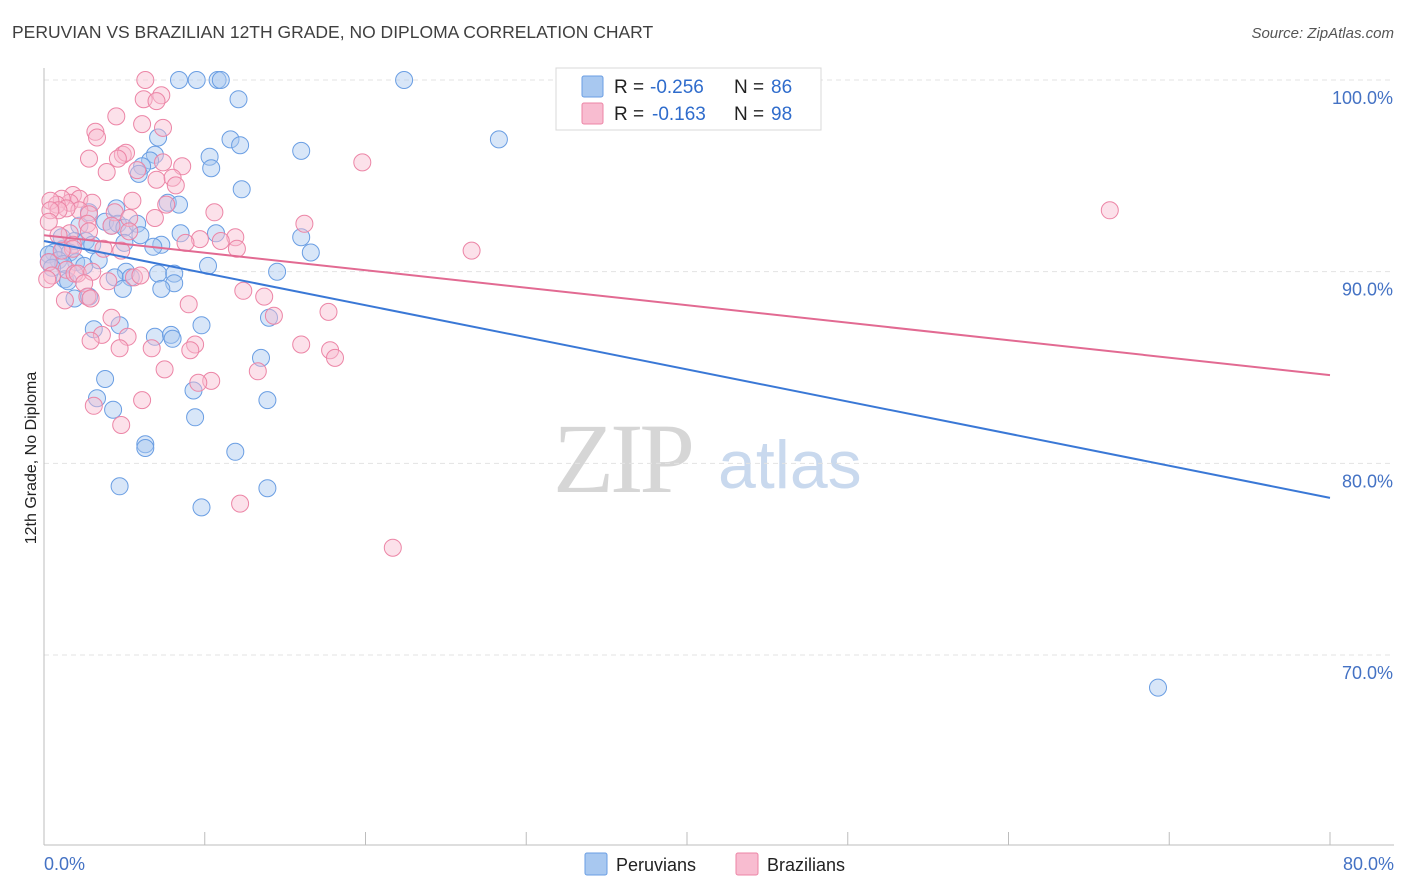 Image resolution: width=1406 pixels, height=892 pixels. What do you see at coordinates (592, 113) in the screenshot?
I see `legend-swatch-brazilians` at bounding box center [592, 113].